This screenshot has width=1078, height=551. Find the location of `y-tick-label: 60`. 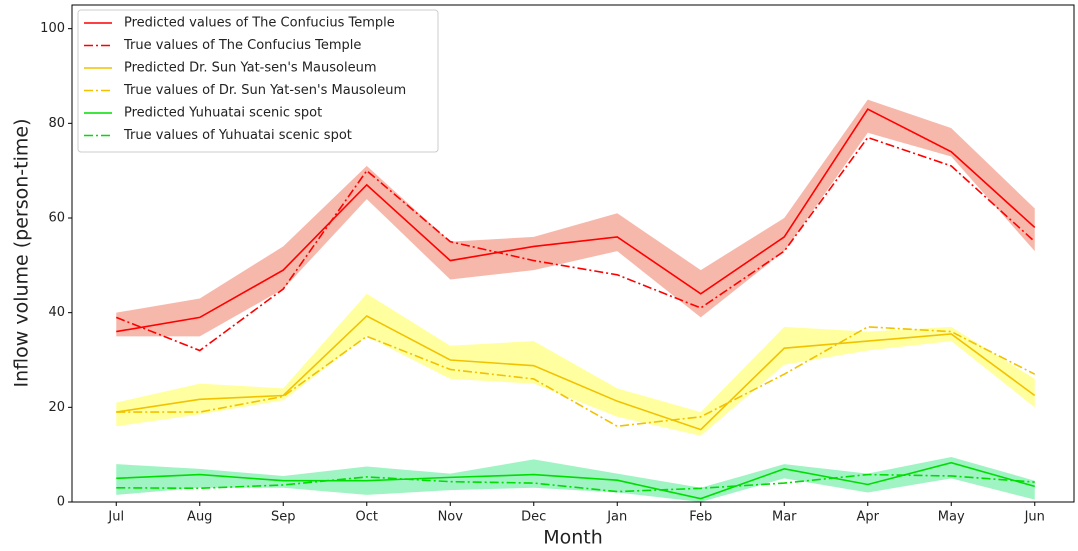

y-tick-label: 60 is located at coordinates (56, 218).